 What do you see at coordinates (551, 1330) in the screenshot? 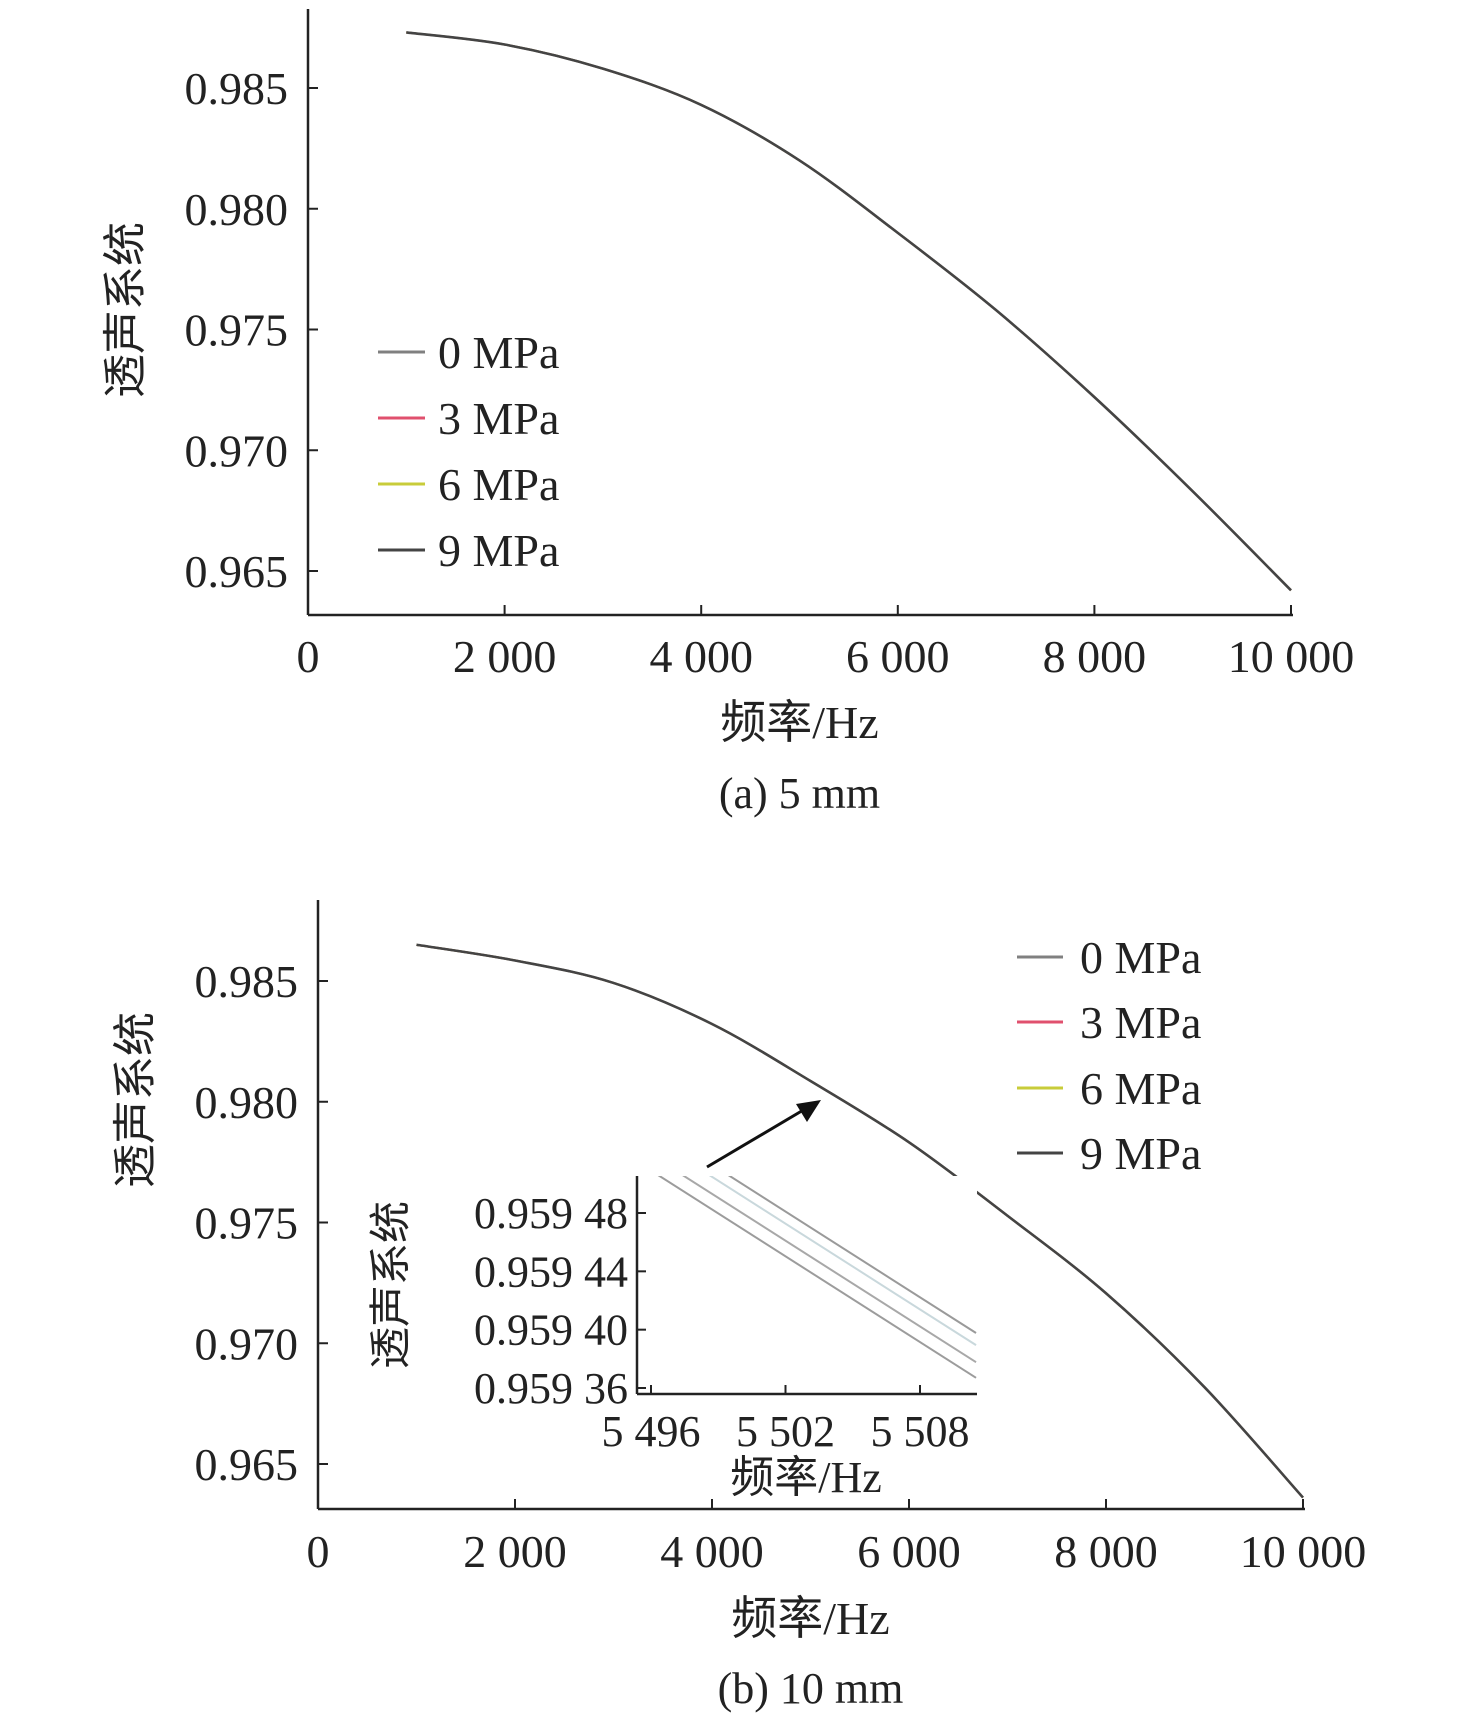
I see `inset-y-tick-label: 0.959 40` at bounding box center [551, 1330].